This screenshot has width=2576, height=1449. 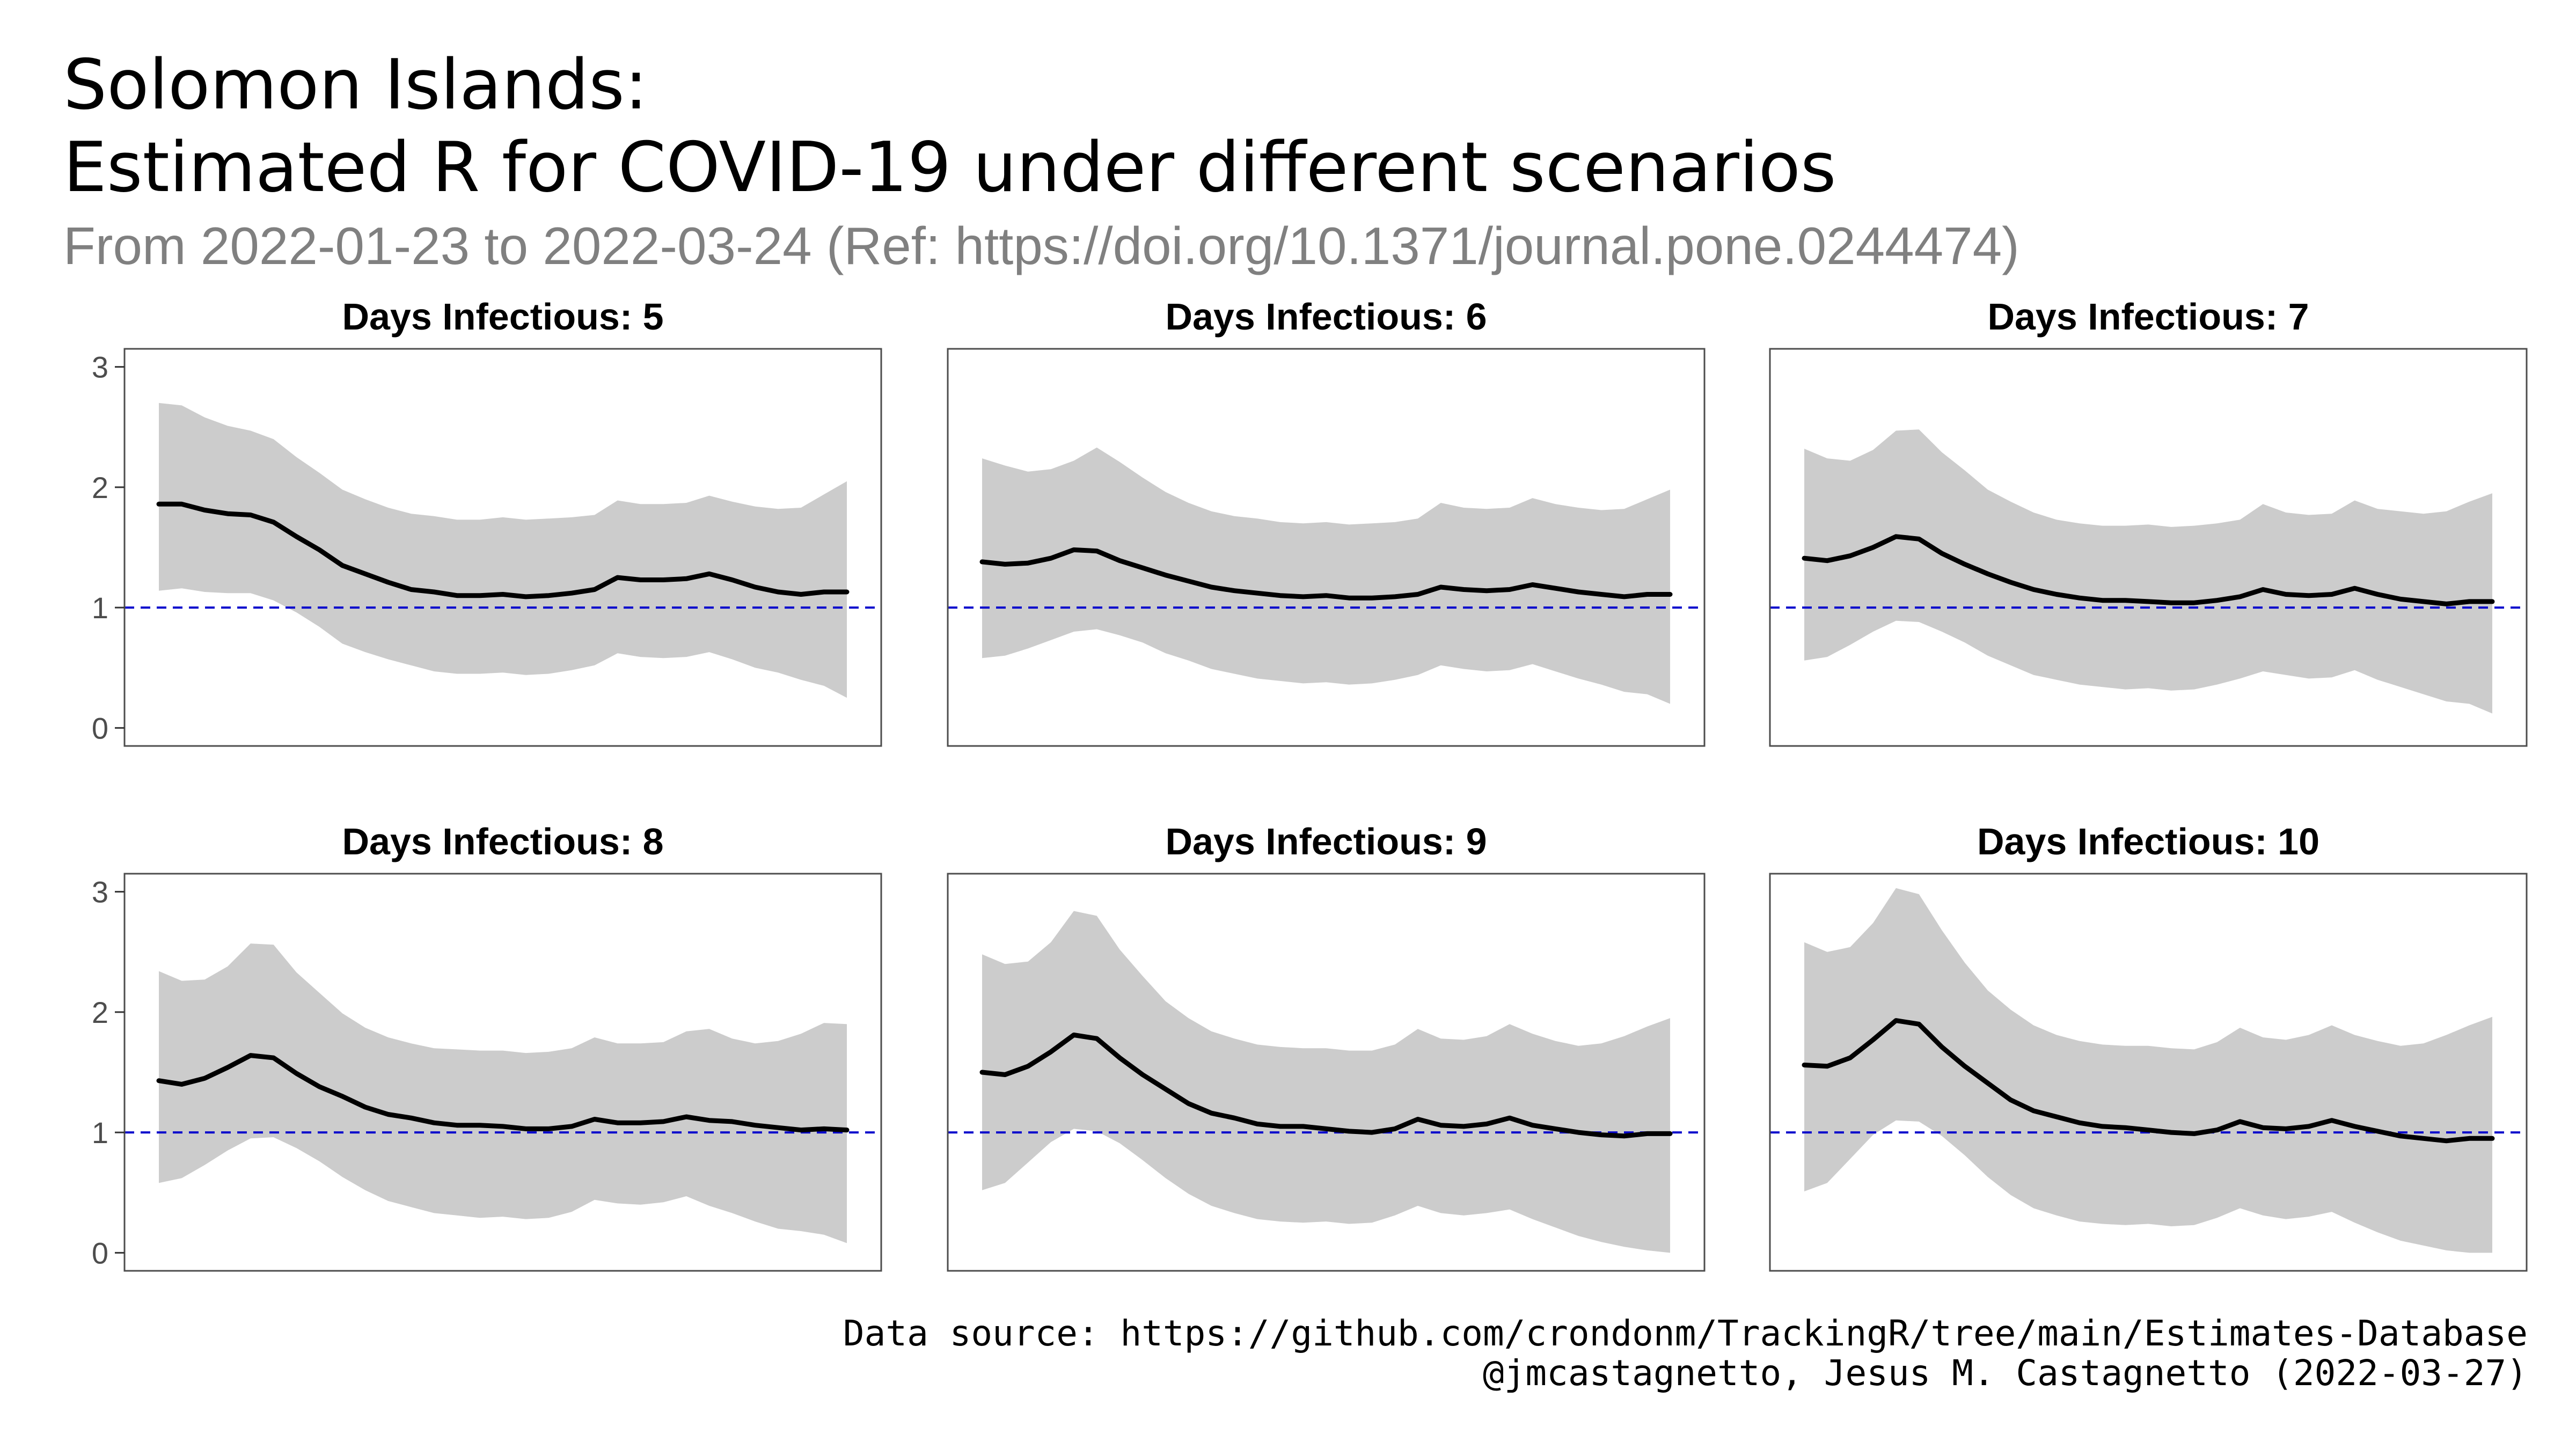 What do you see at coordinates (502, 317) in the screenshot?
I see `panel-title: Days Infectious: 5` at bounding box center [502, 317].